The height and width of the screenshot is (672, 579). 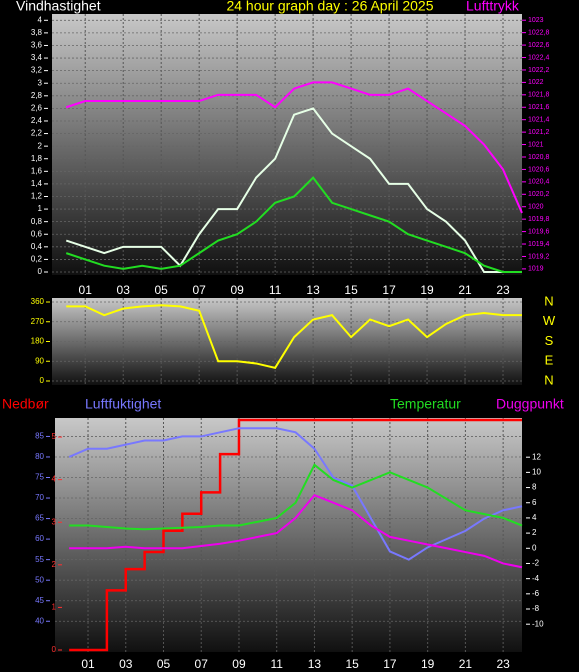 I want to click on legend-label: Nedbør, so click(x=25, y=404).